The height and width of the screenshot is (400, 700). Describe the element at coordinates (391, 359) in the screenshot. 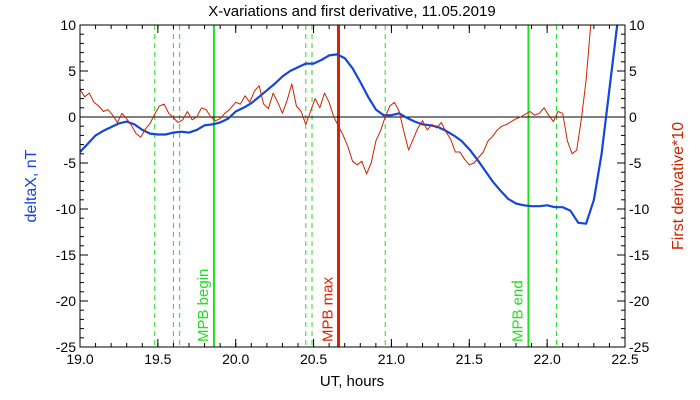

I see `x-tick-label-4: 21.0` at that location.